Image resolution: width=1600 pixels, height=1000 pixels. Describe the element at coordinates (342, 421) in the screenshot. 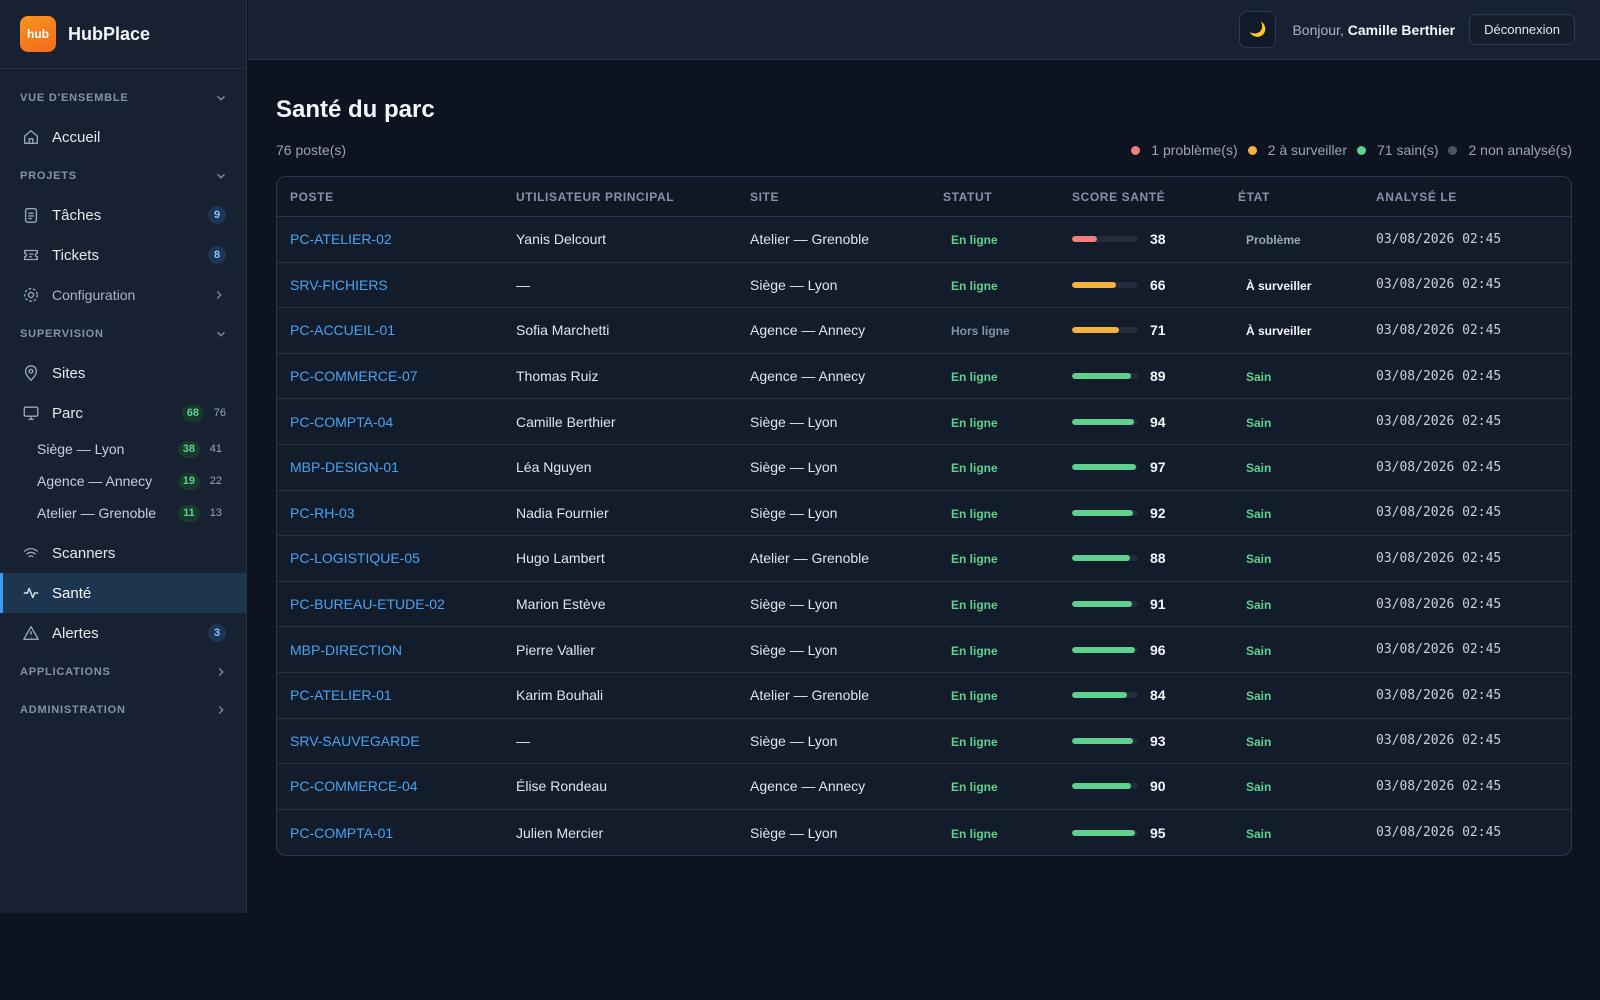

I see `poste-link: PC-COMPTA-04` at that location.